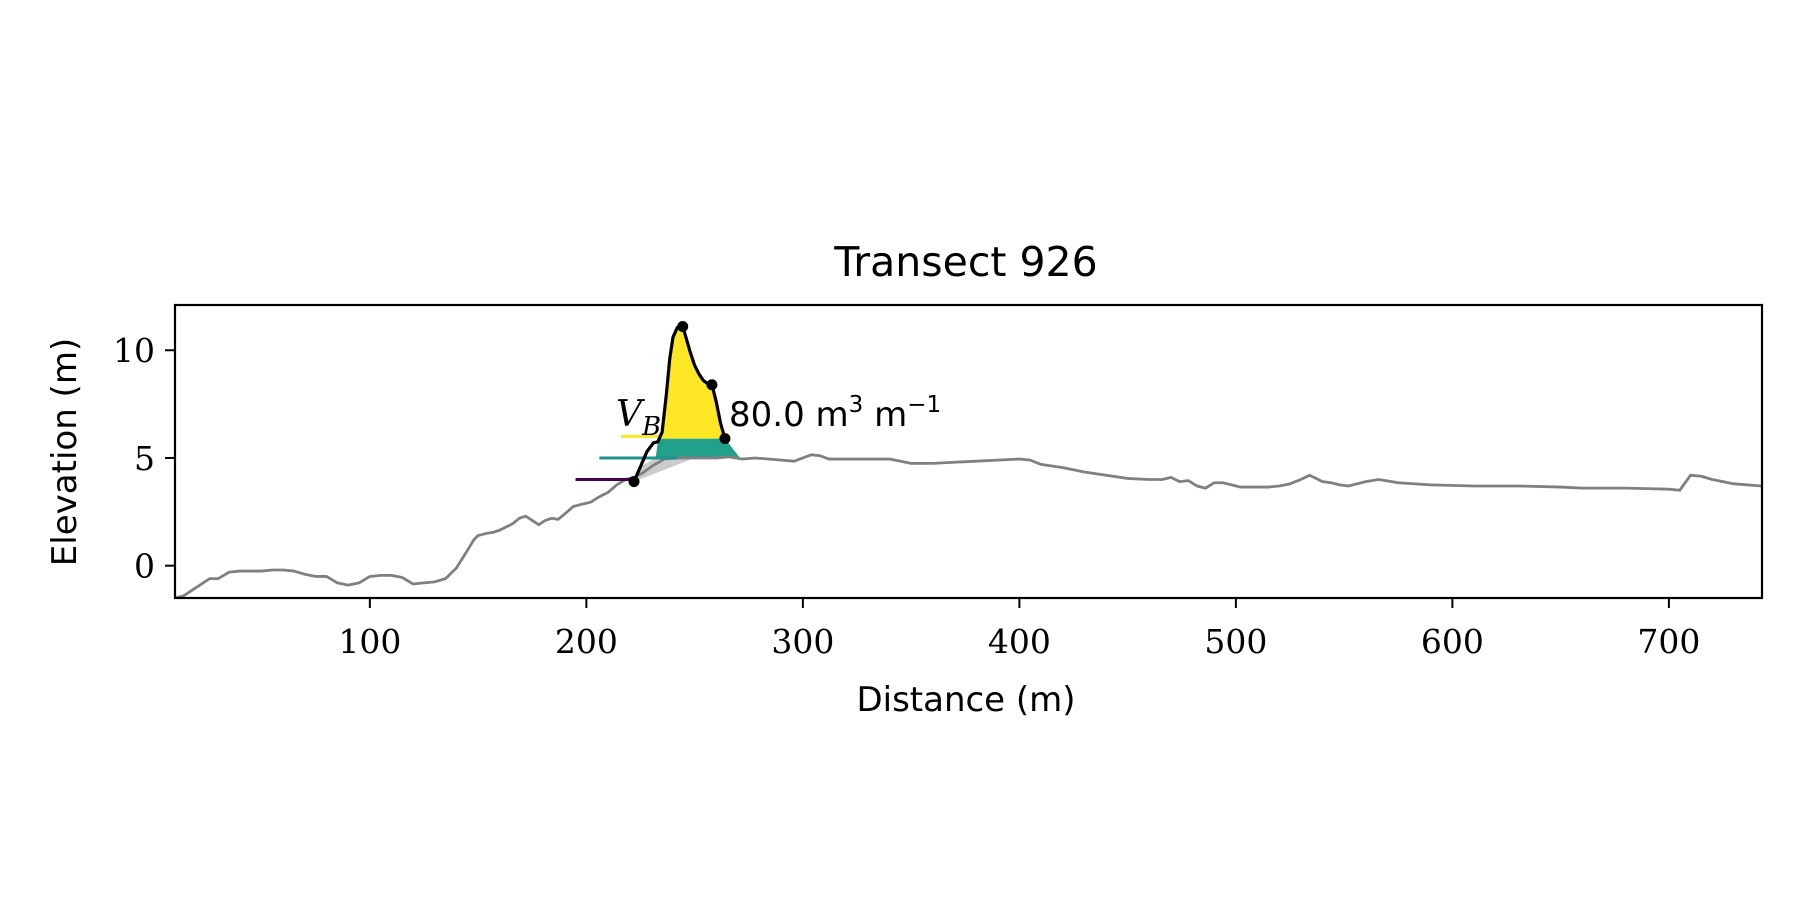  What do you see at coordinates (968, 525) in the screenshot?
I see `profile-line` at bounding box center [968, 525].